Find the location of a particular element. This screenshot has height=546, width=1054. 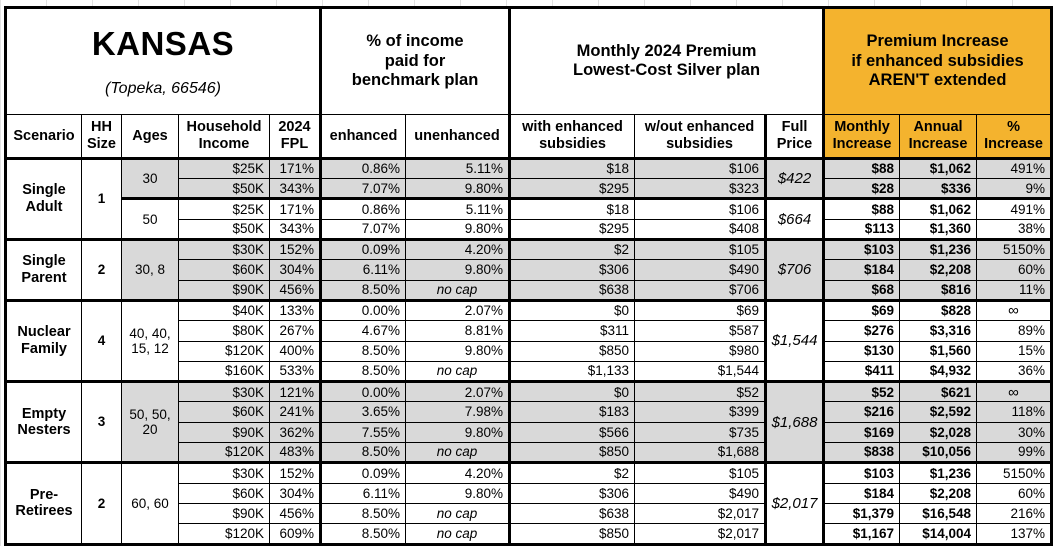

cell-premium-without: $706 is located at coordinates (700, 290).